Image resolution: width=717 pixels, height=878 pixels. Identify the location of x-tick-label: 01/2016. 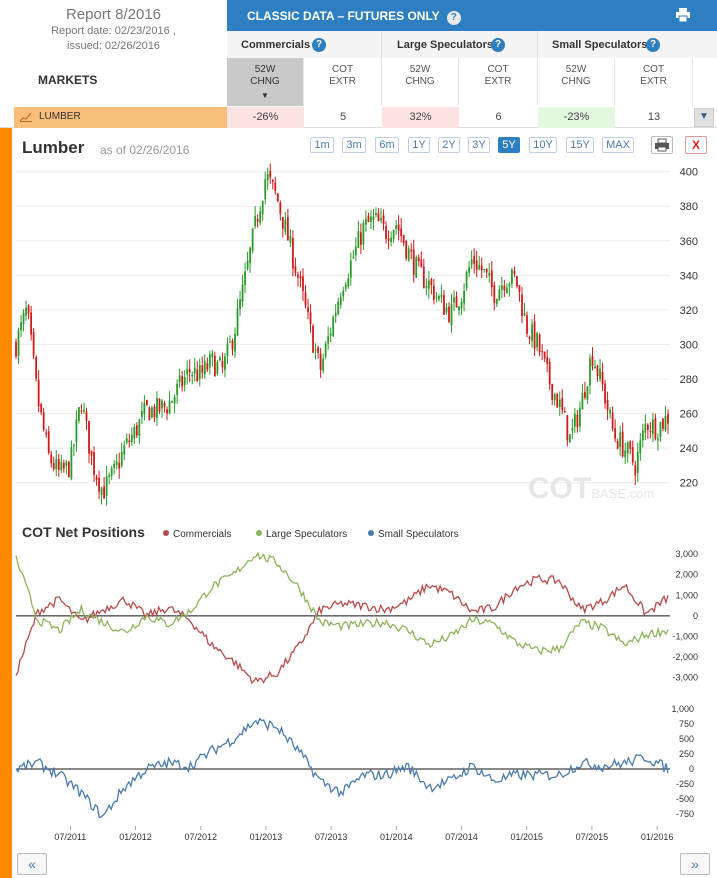
(657, 837).